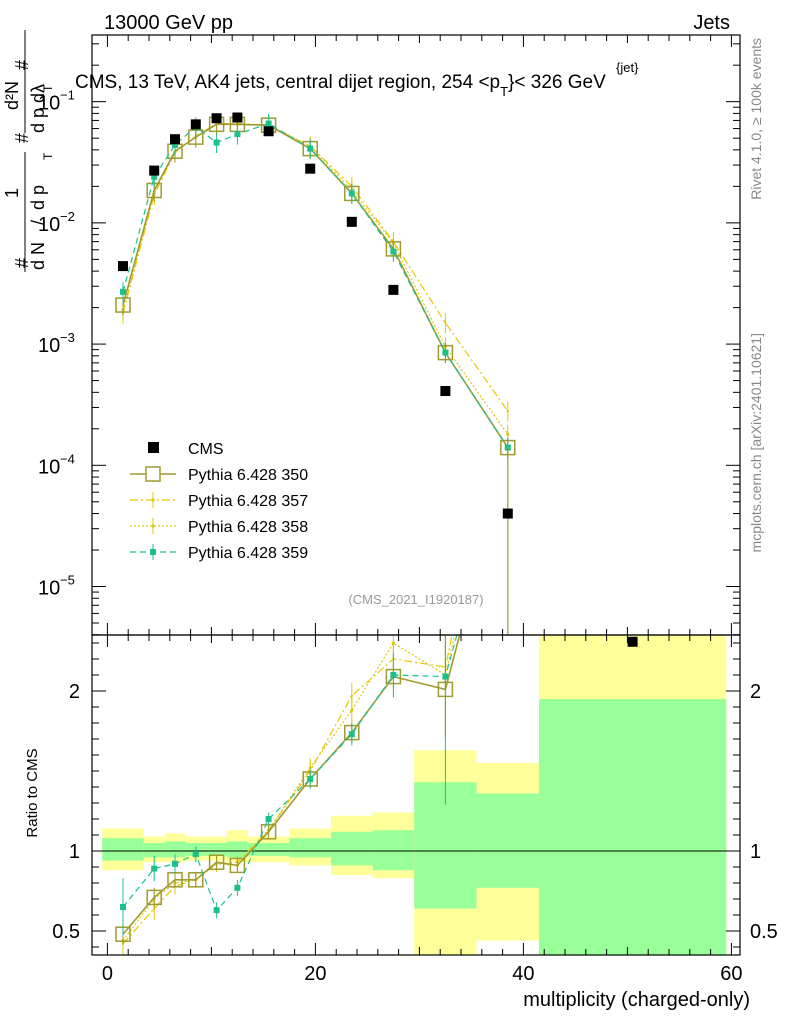  What do you see at coordinates (711, 23) in the screenshot?
I see `header-right: Jets` at bounding box center [711, 23].